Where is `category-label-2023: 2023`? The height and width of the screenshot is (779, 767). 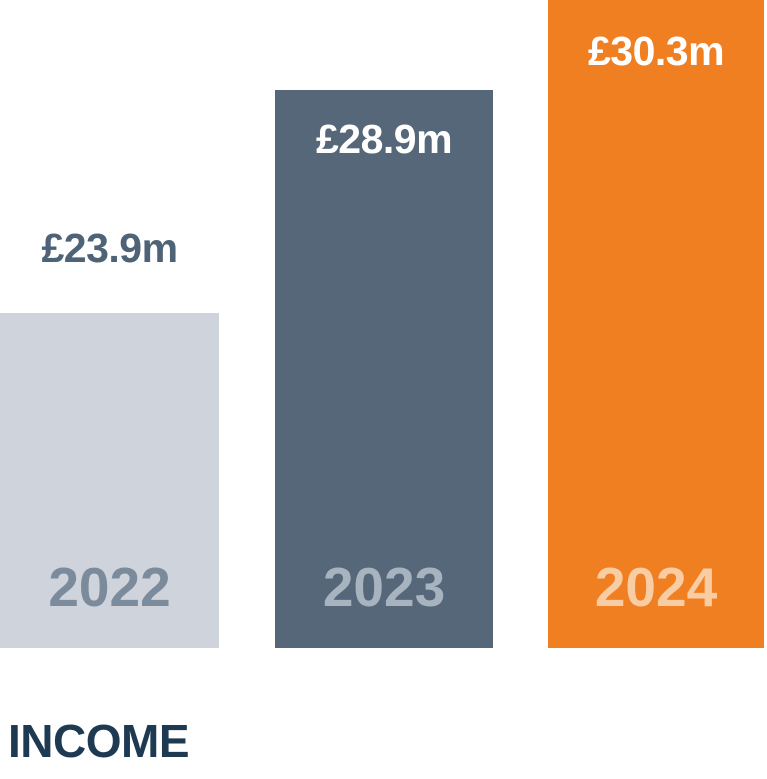 category-label-2023: 2023 is located at coordinates (384, 587).